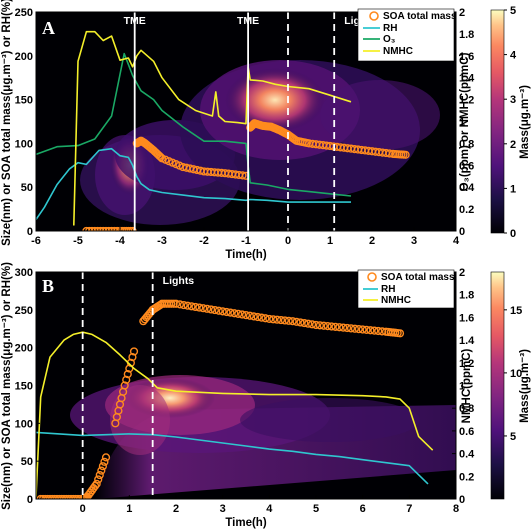  I want to click on y-tick-label: 50, so click(27, 462).